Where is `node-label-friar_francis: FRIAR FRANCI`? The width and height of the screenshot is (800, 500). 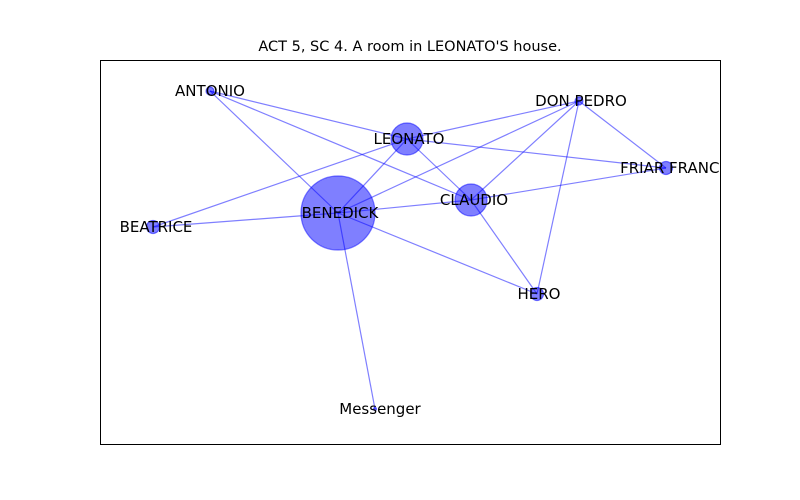 node-label-friar_francis: FRIAR FRANCI is located at coordinates (672, 168).